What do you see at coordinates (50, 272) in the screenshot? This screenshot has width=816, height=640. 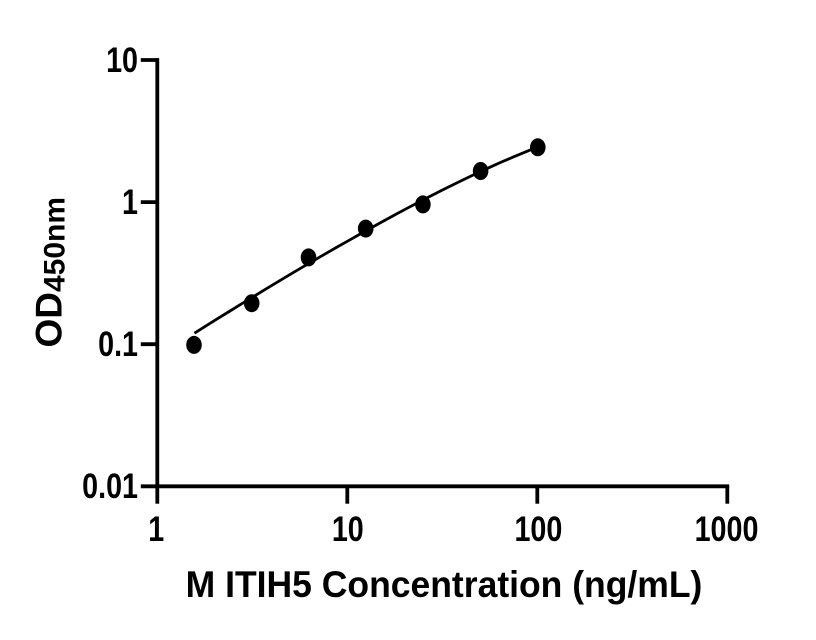 I see `svg-text: OD450nm` at bounding box center [50, 272].